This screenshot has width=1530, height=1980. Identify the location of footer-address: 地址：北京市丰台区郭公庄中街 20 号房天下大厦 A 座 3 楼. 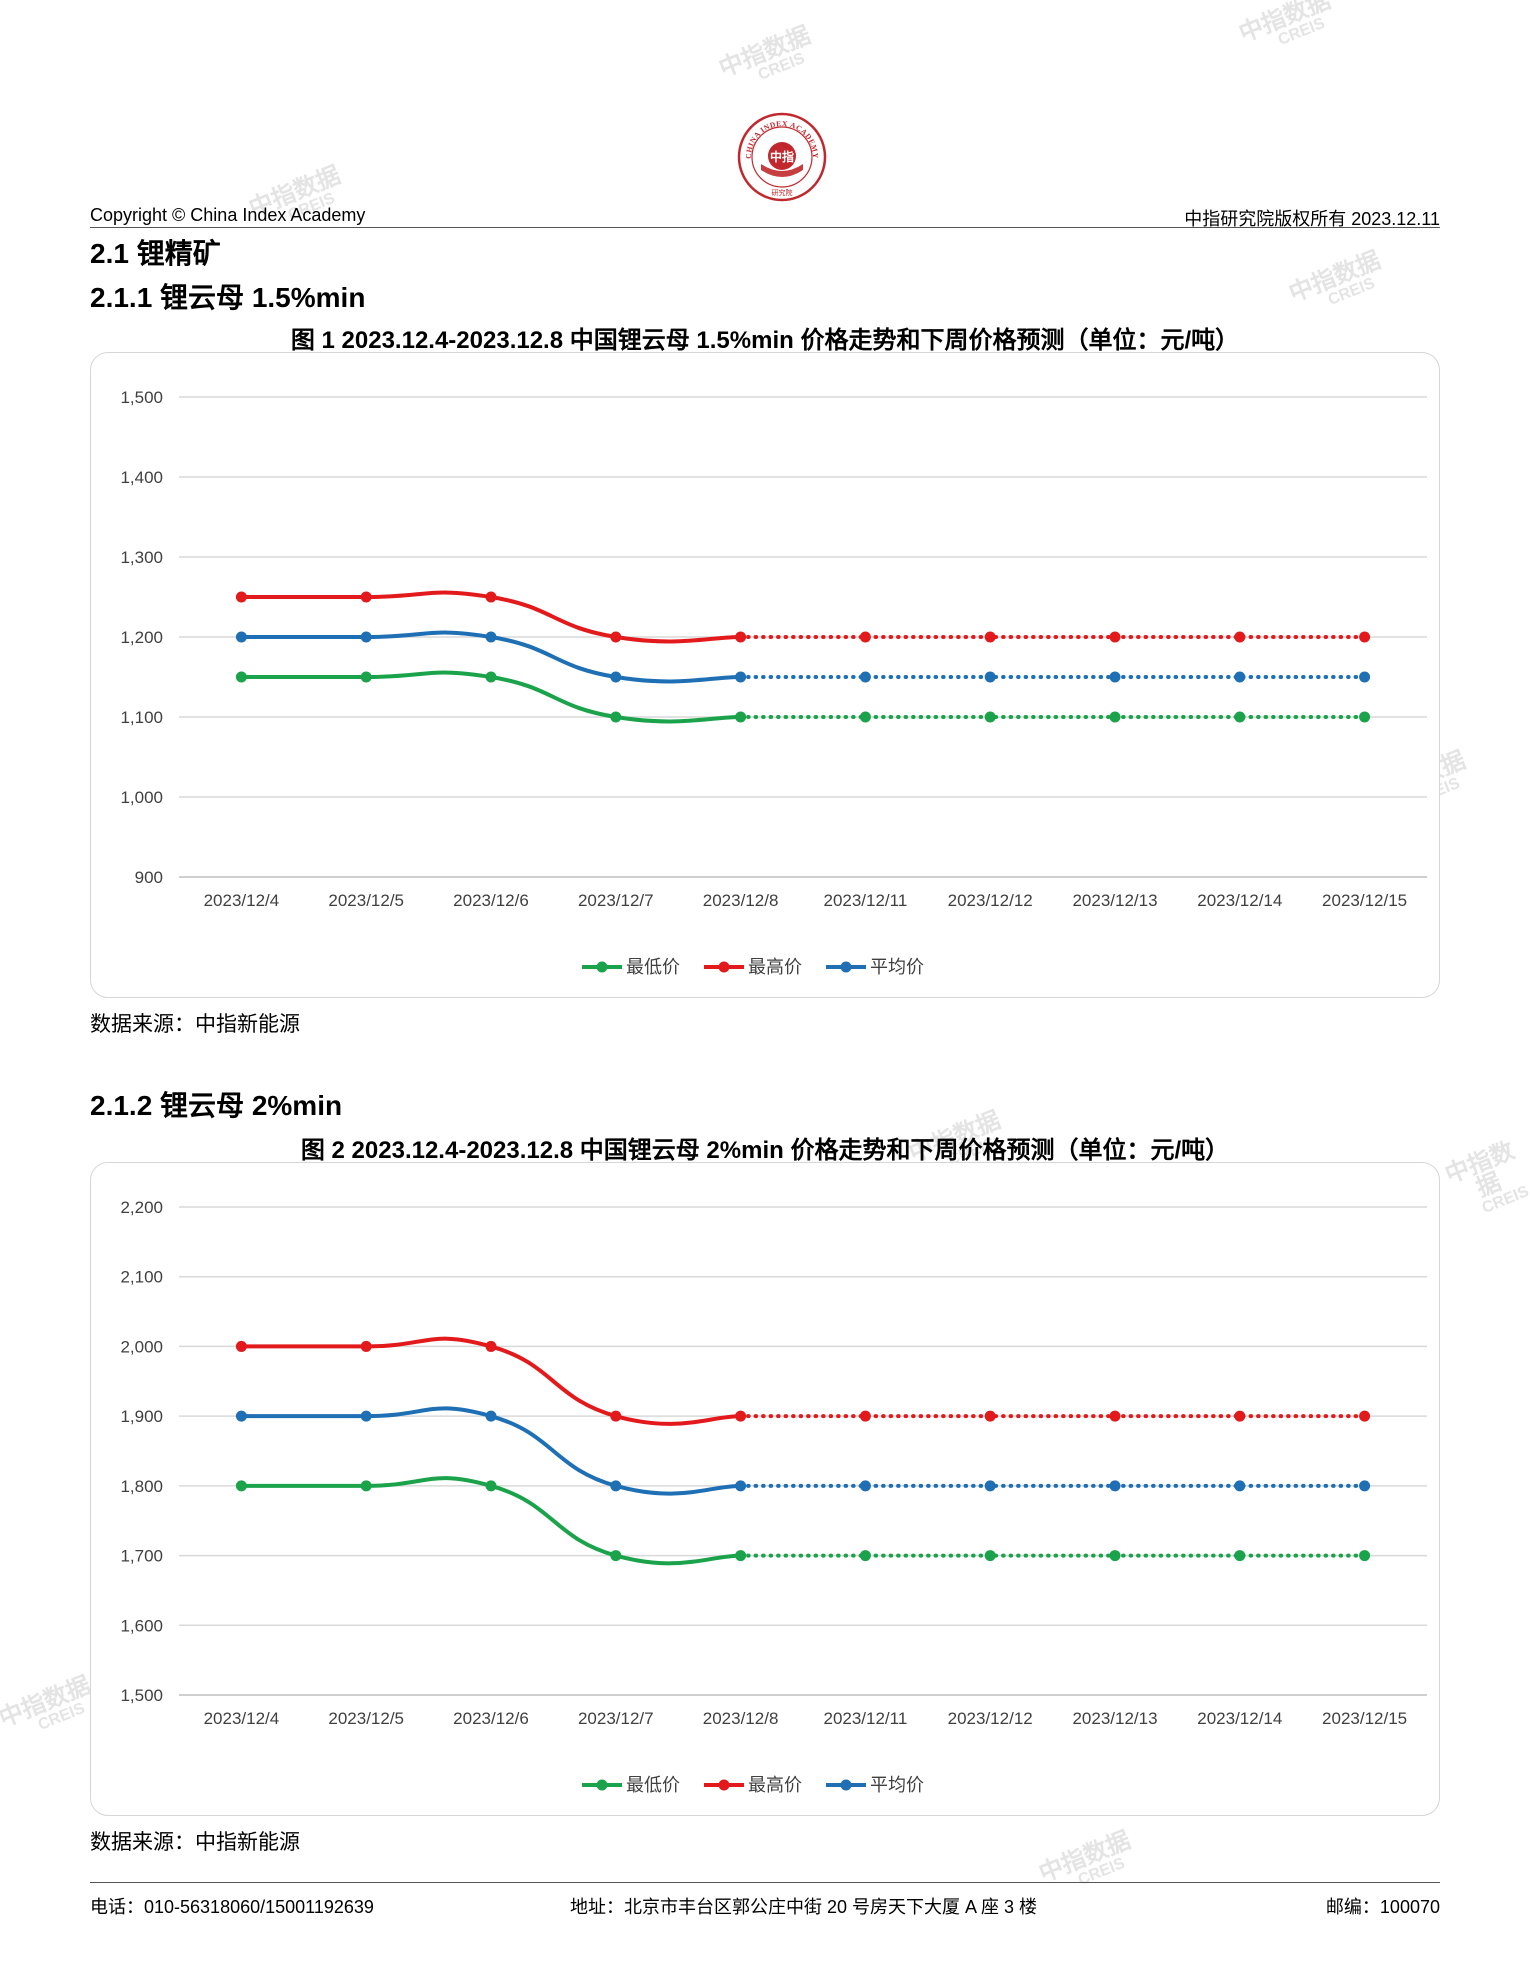
(804, 1907).